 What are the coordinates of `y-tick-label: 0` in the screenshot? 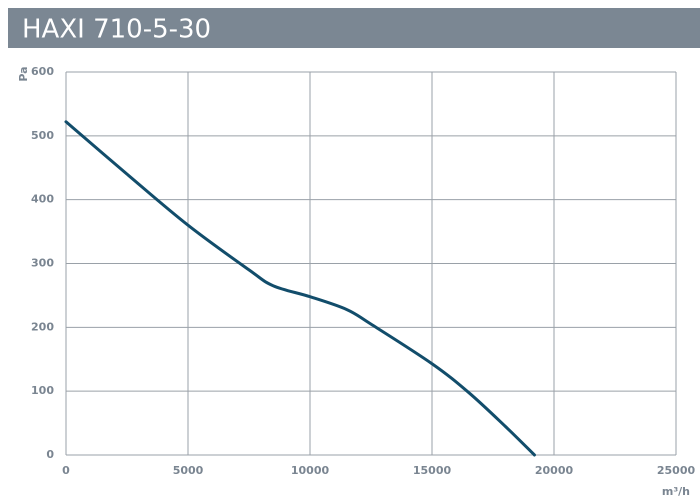 It's located at (50, 454).